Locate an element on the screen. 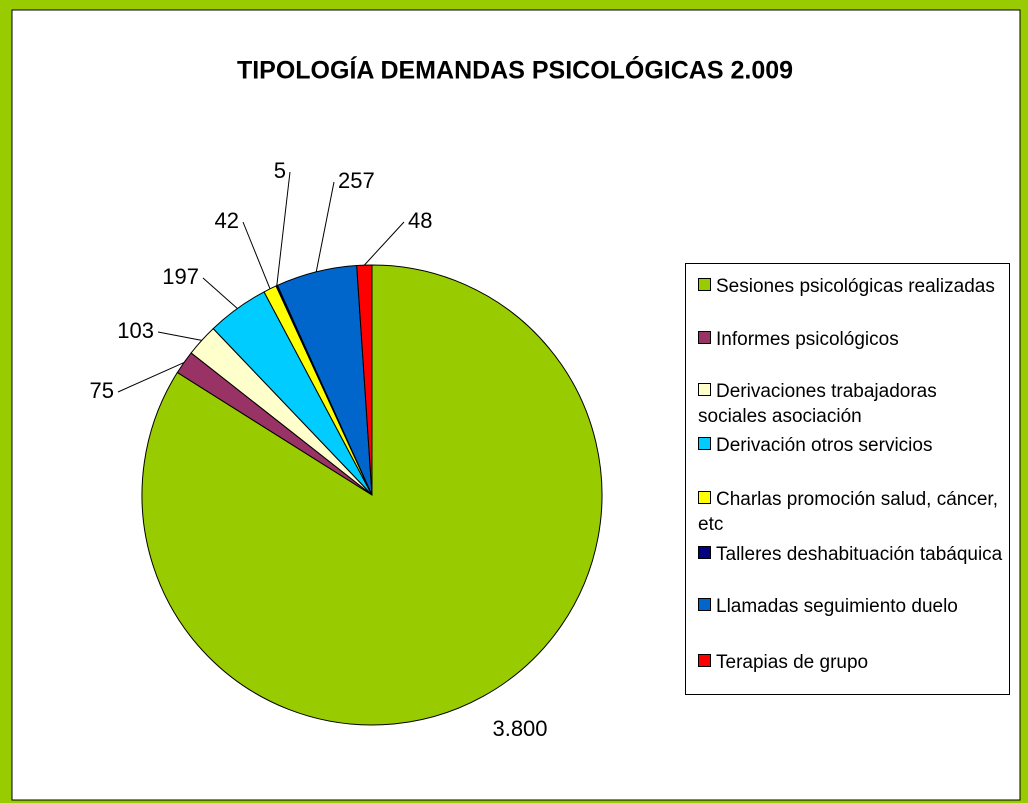 This screenshot has height=803, width=1028. legend-label: Terapias de grupo is located at coordinates (792, 662).